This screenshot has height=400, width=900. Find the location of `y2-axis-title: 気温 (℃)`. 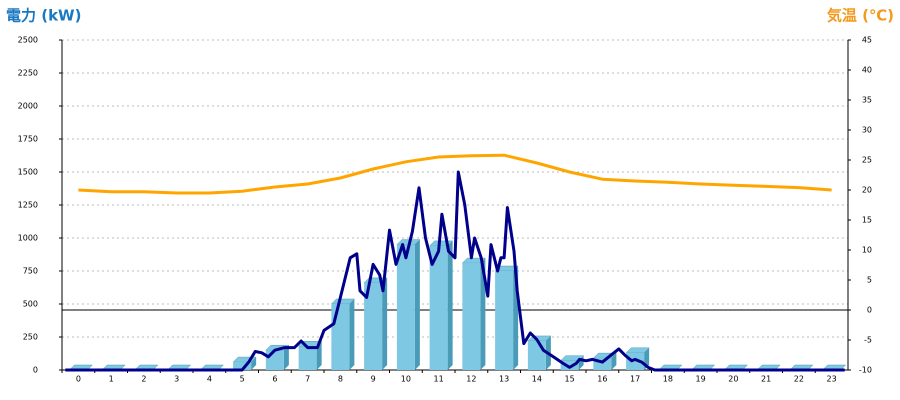

y2-axis-title: 気温 (℃) is located at coordinates (860, 16).